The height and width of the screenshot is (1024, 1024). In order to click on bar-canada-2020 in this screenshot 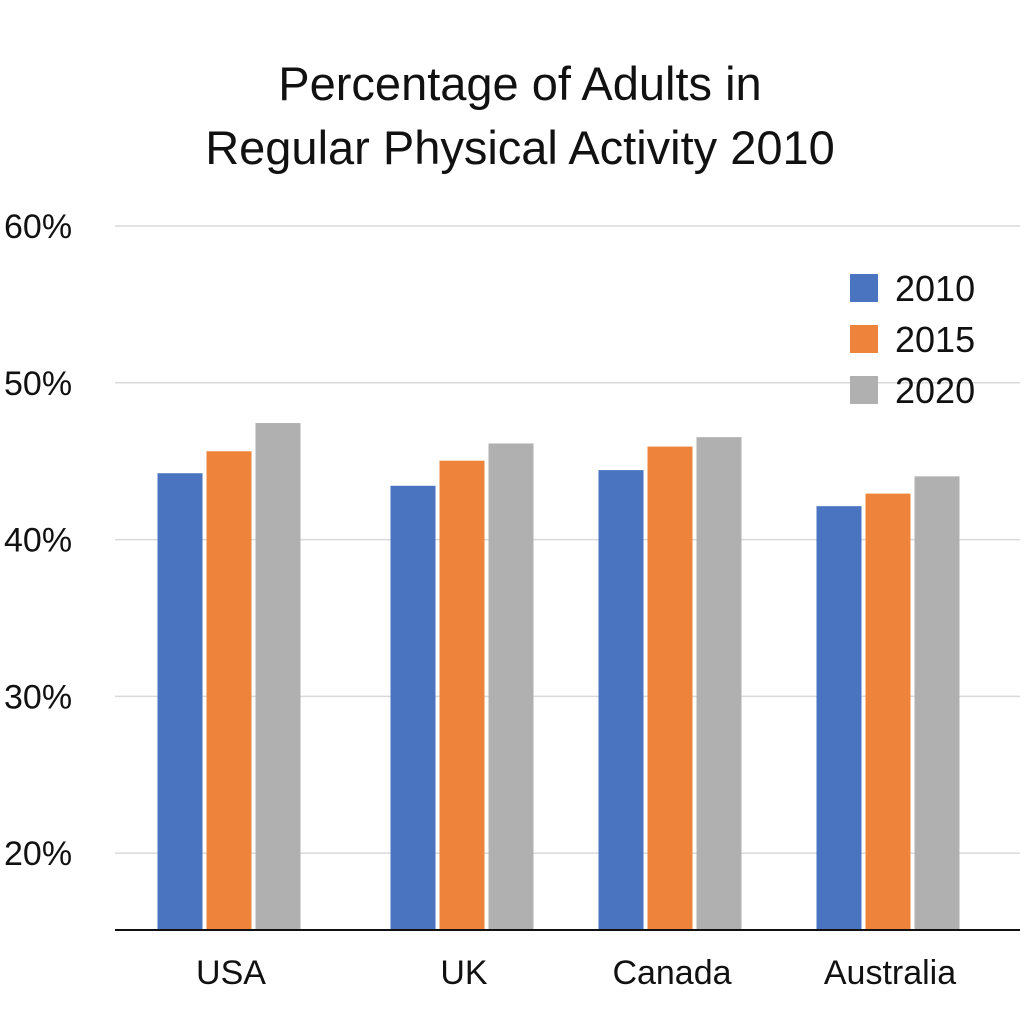, I will do `click(719, 684)`.